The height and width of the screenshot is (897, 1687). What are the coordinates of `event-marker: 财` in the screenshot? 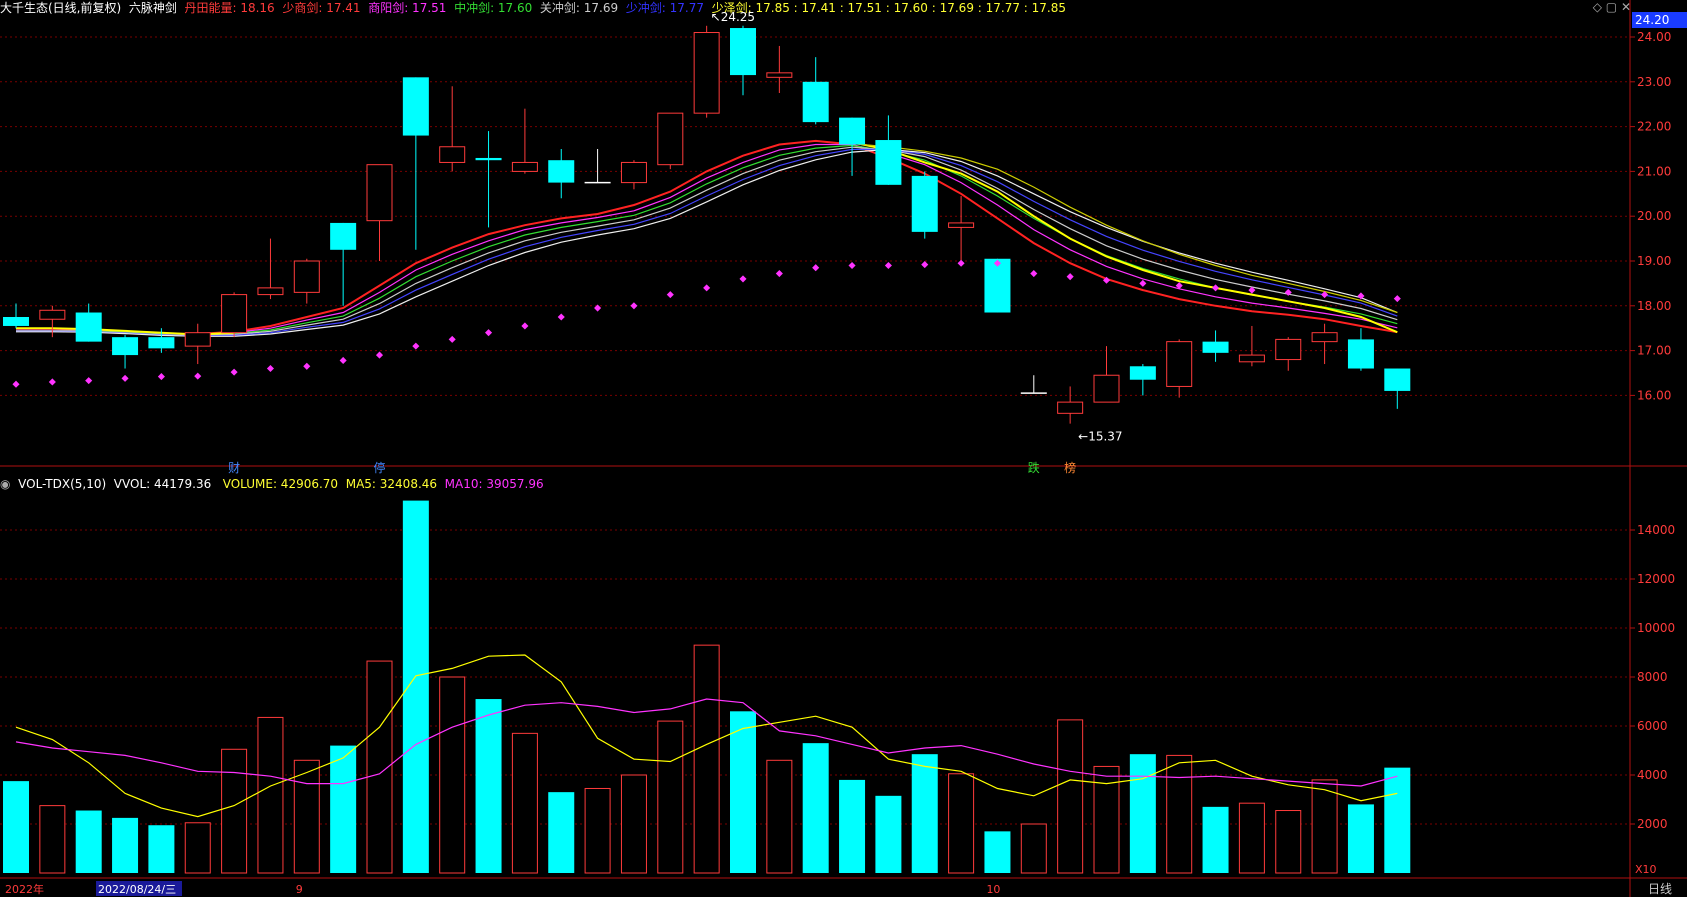 It's located at (234, 468).